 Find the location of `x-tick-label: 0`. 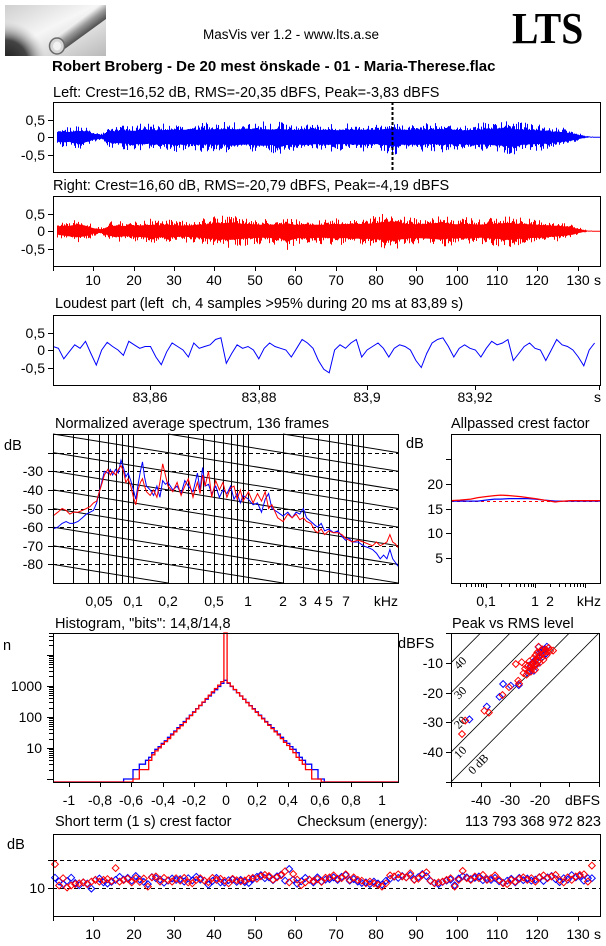

x-tick-label: 0 is located at coordinates (226, 800).